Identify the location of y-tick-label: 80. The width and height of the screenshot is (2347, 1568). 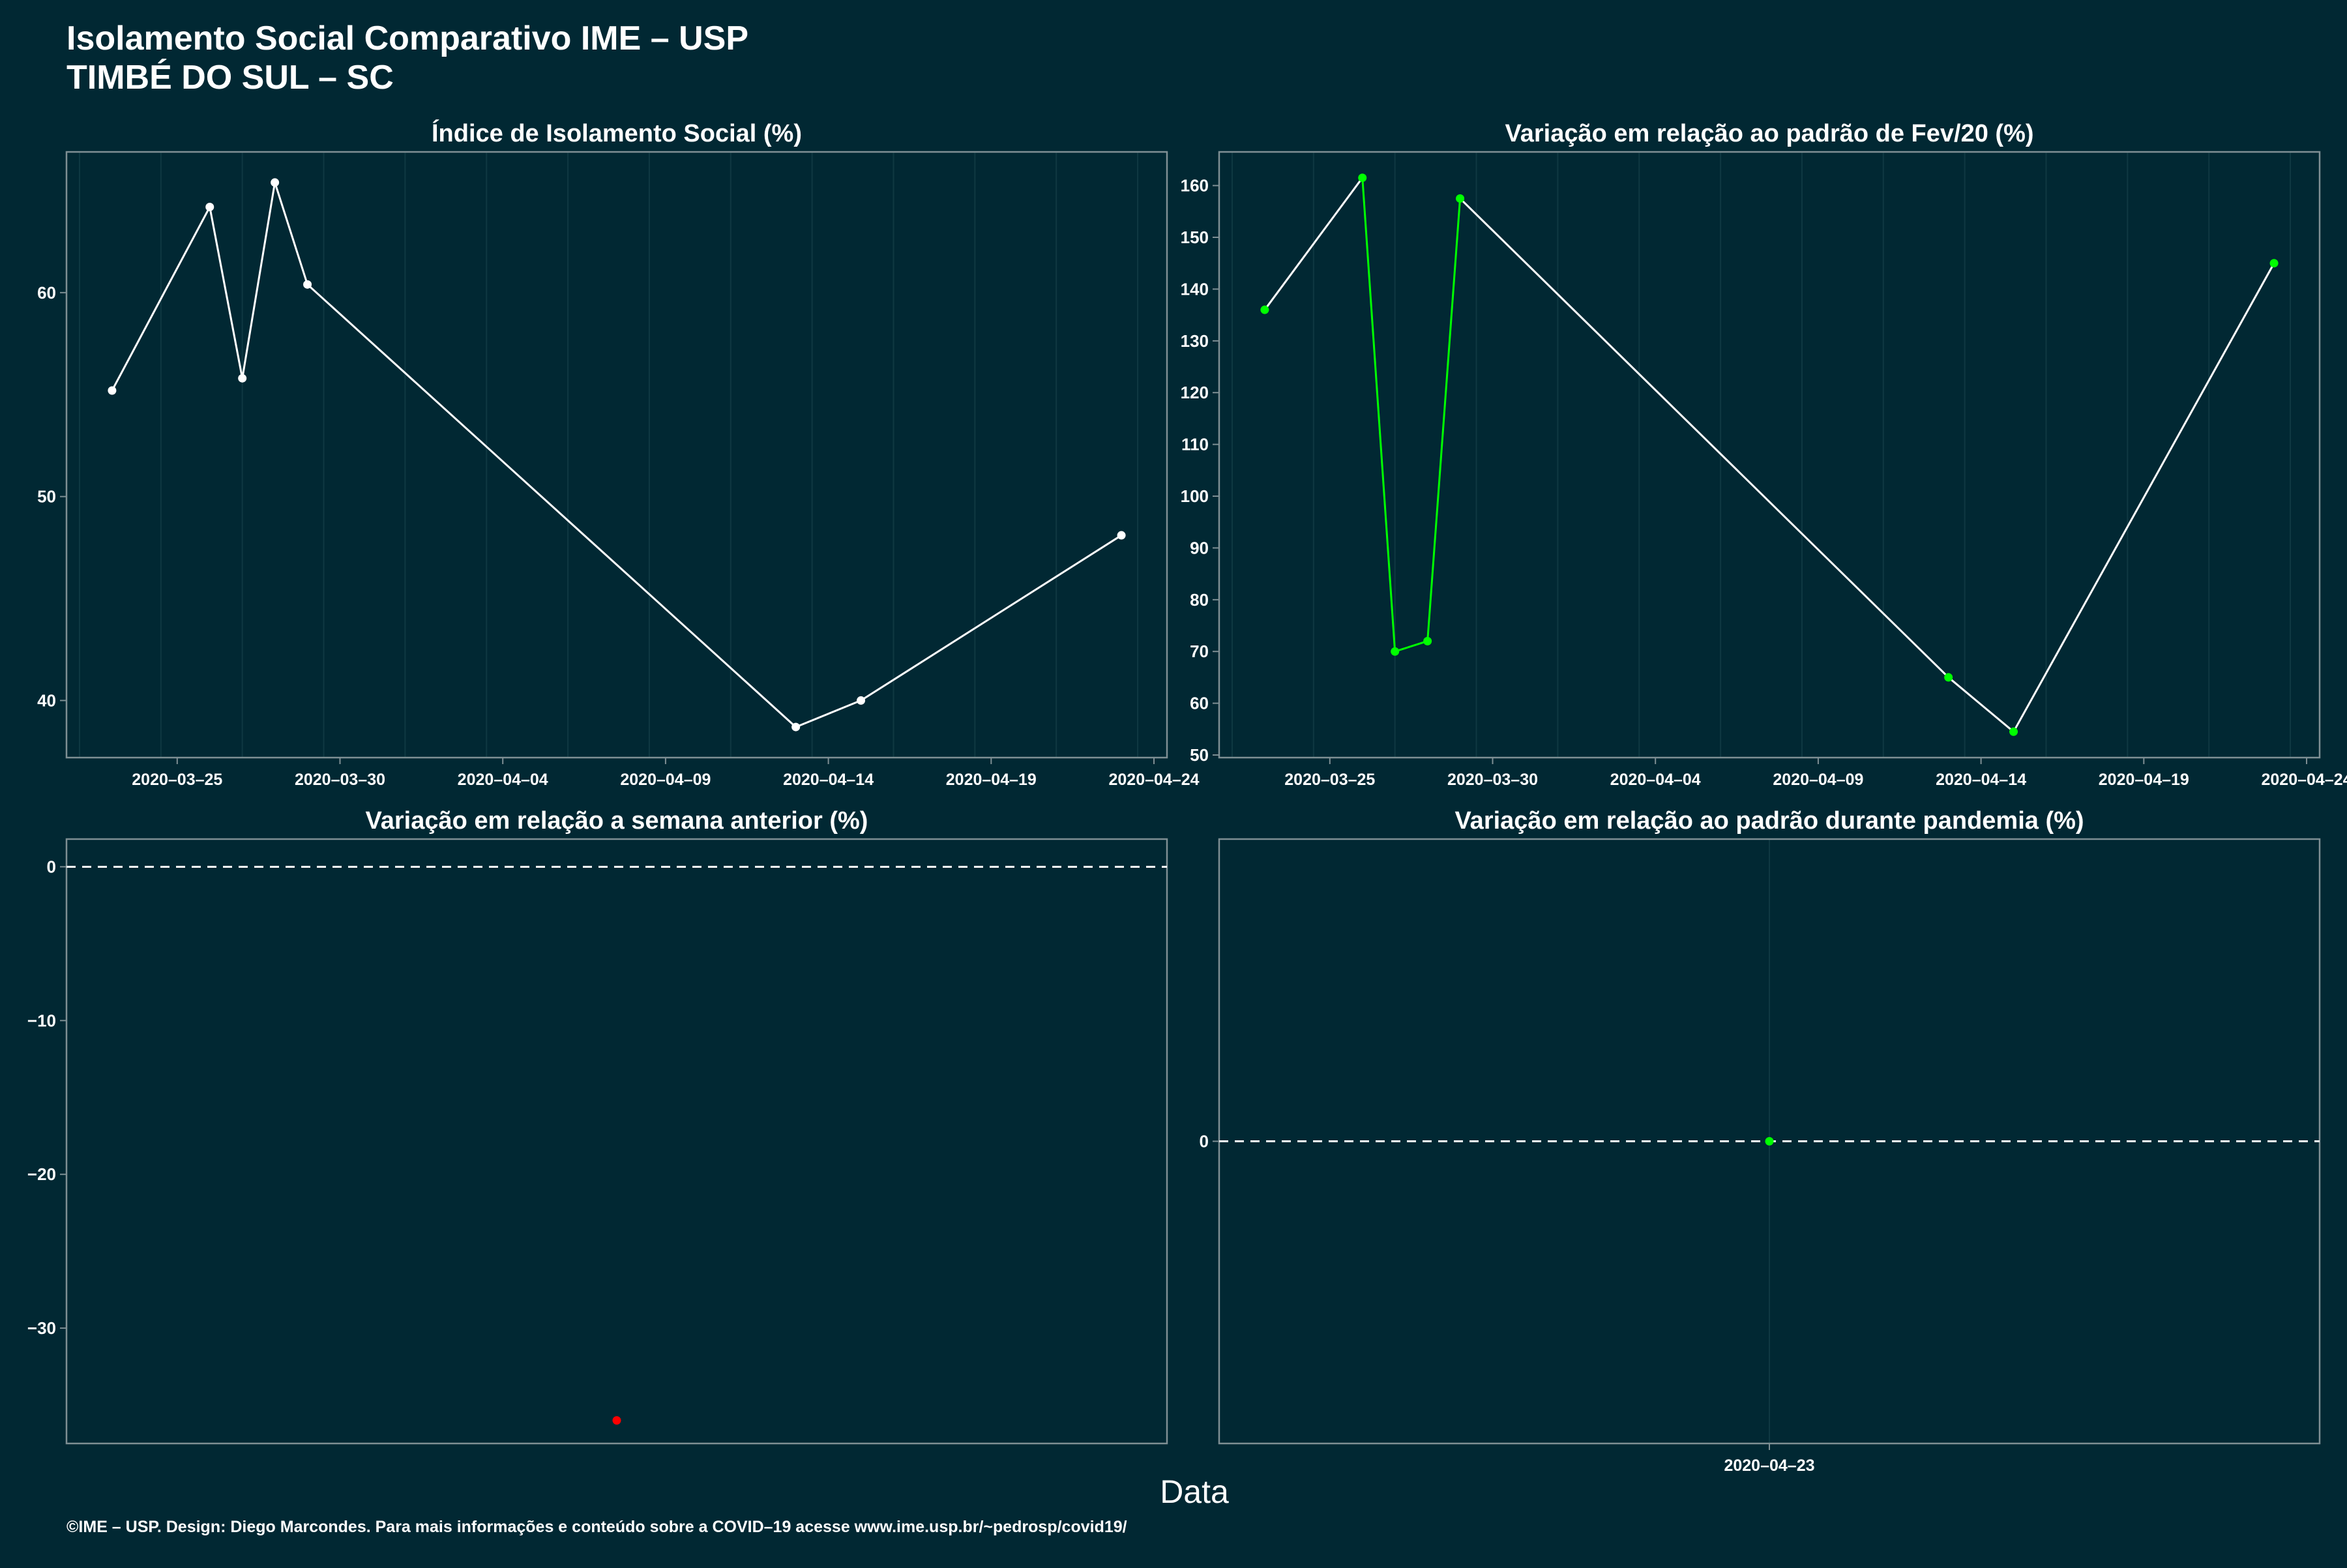
(1199, 600).